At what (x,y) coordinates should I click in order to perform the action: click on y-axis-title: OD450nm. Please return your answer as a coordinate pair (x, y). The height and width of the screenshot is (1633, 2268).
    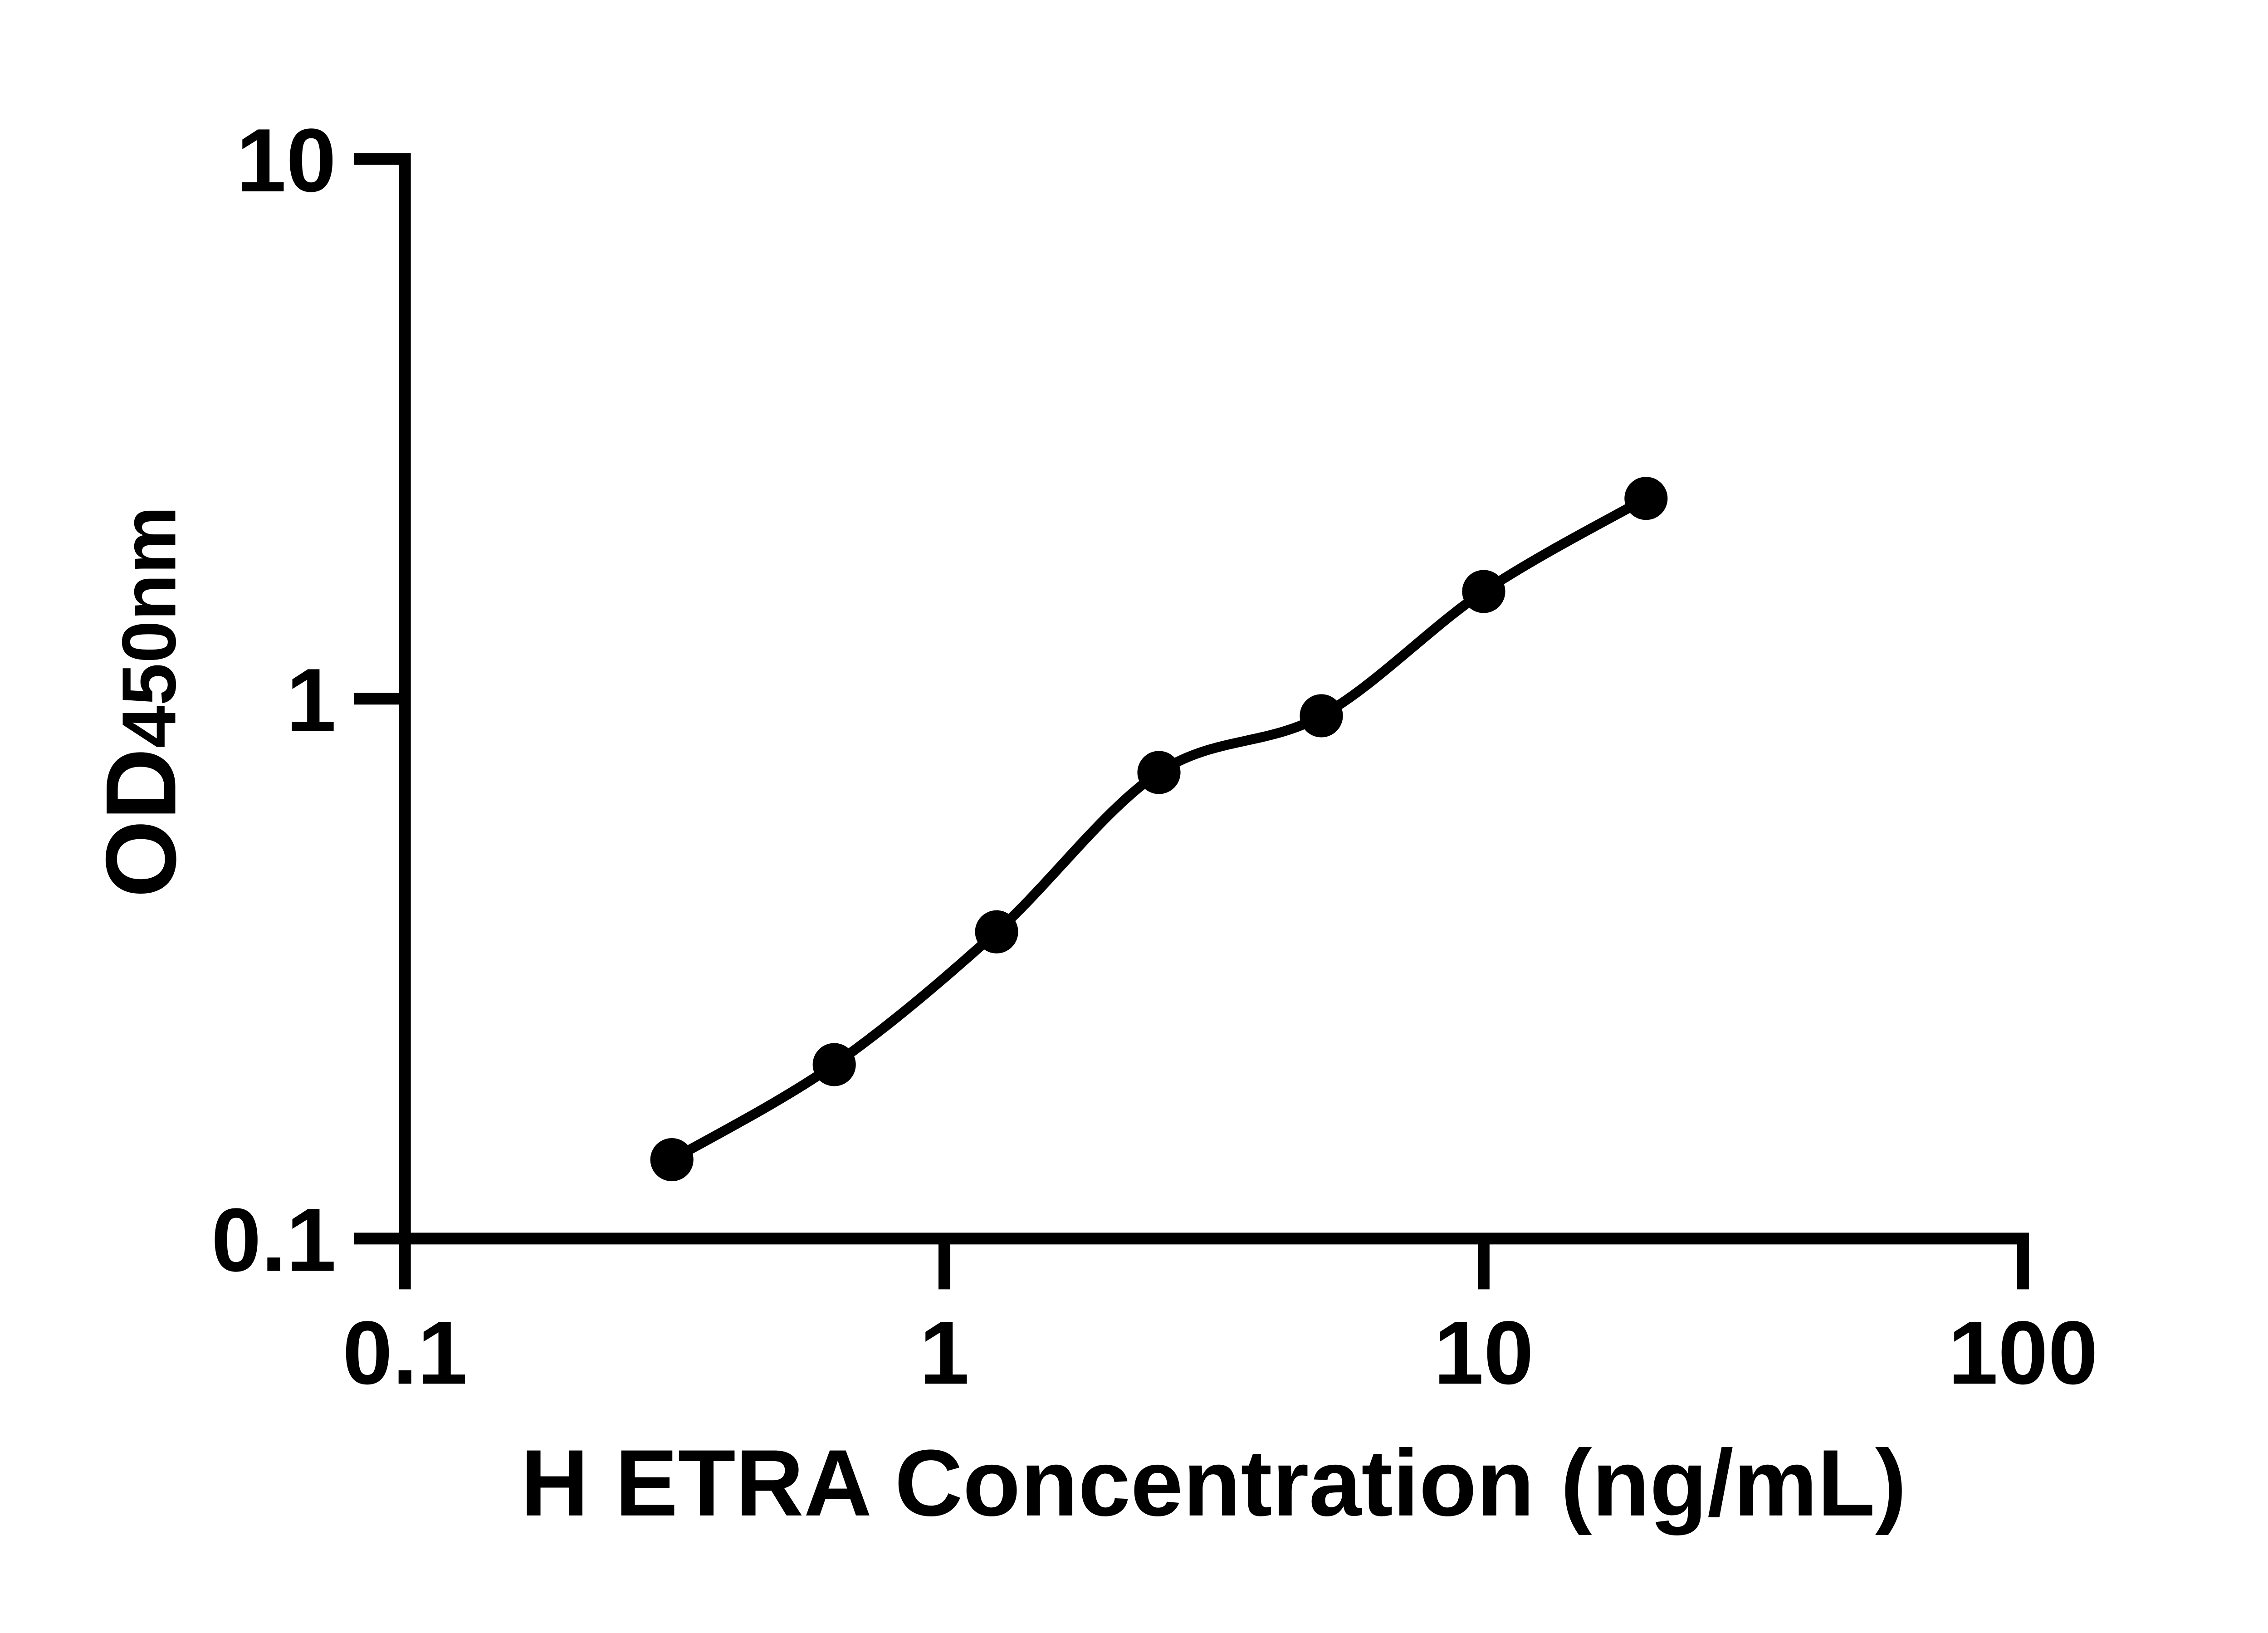
    Looking at the image, I should click on (140, 702).